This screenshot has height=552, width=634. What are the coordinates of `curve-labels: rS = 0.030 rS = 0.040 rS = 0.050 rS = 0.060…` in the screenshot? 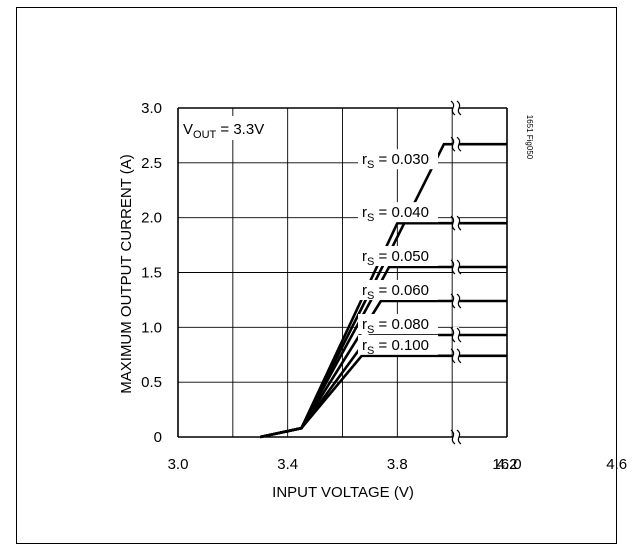 It's located at (398, 253).